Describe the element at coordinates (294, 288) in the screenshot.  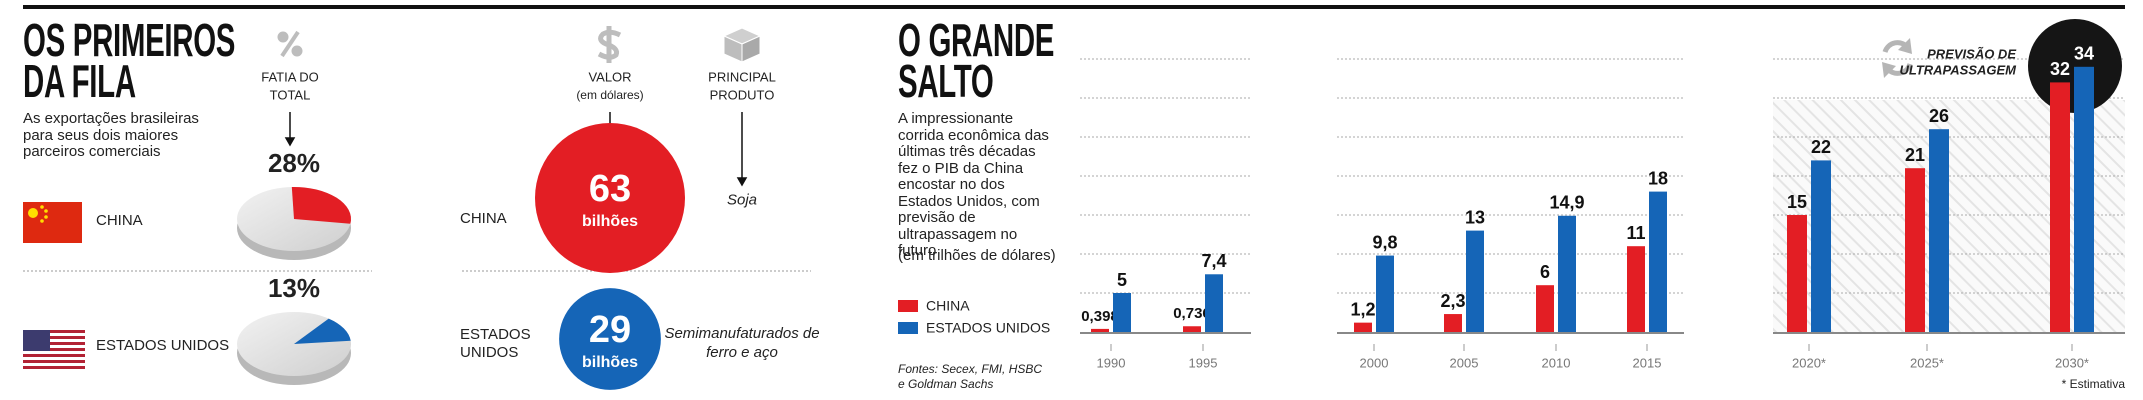
I see `share-label: 13%` at that location.